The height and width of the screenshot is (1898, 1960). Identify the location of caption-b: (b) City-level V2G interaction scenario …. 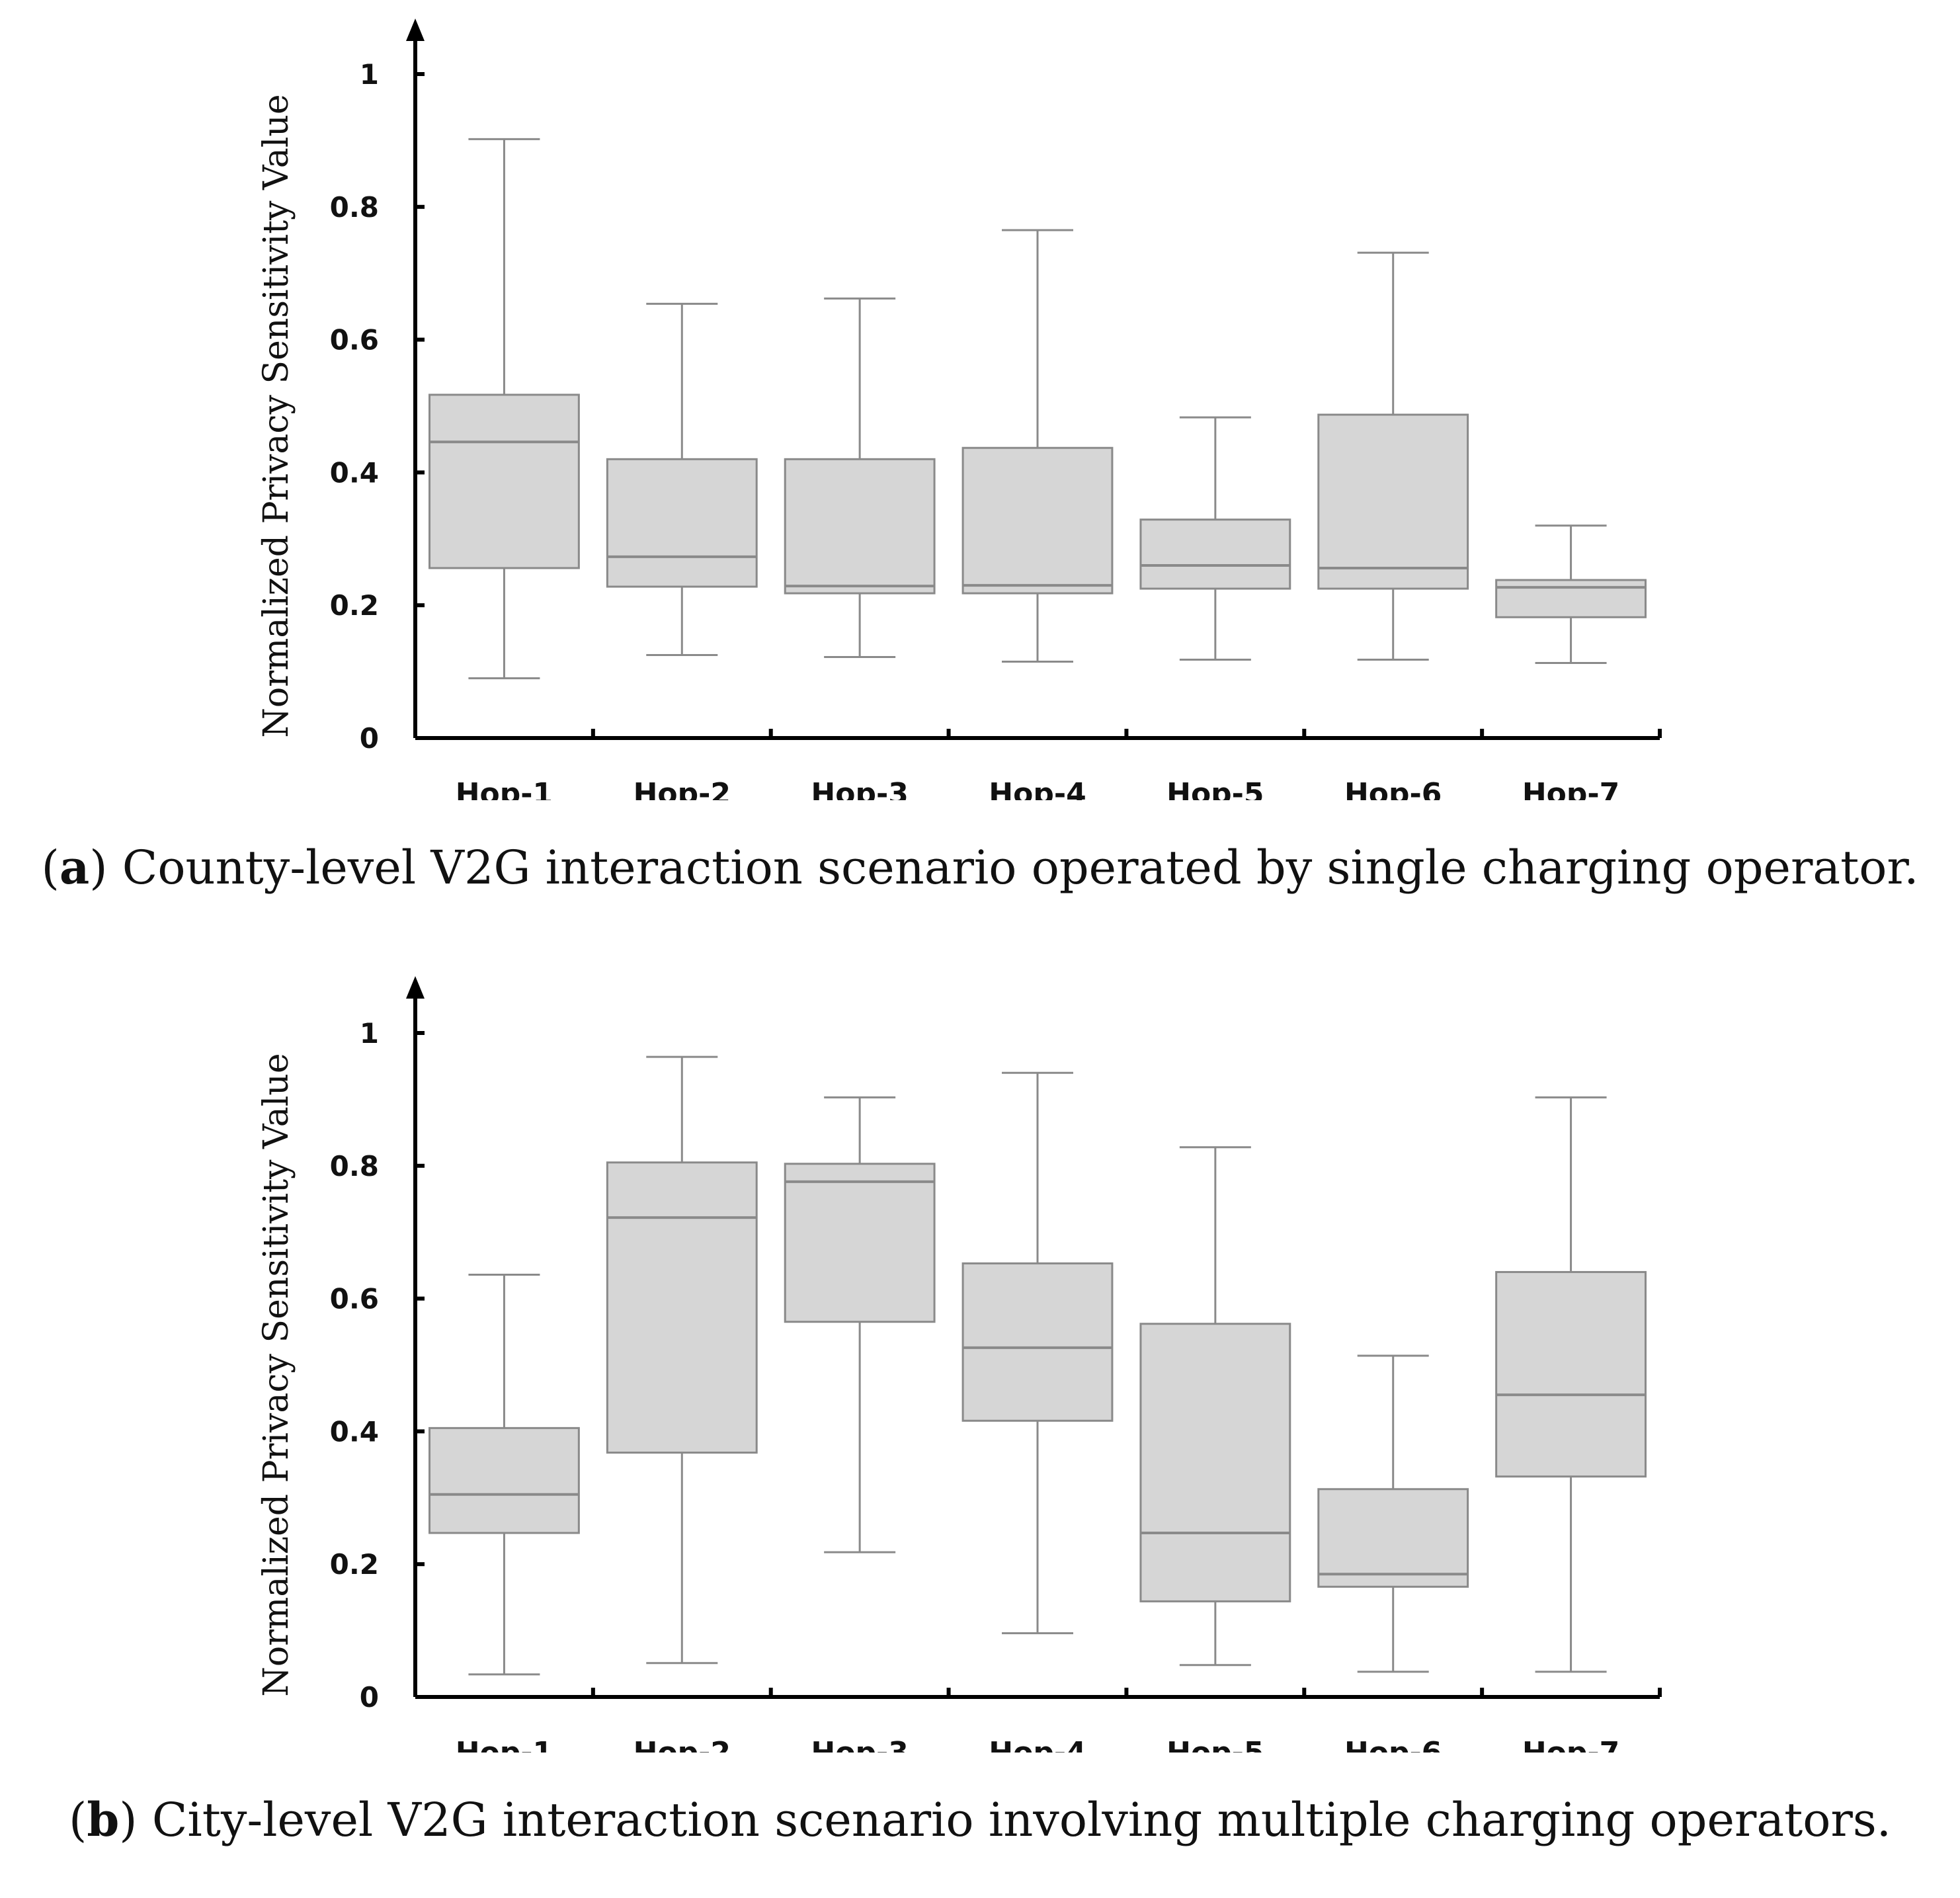
(980, 1819).